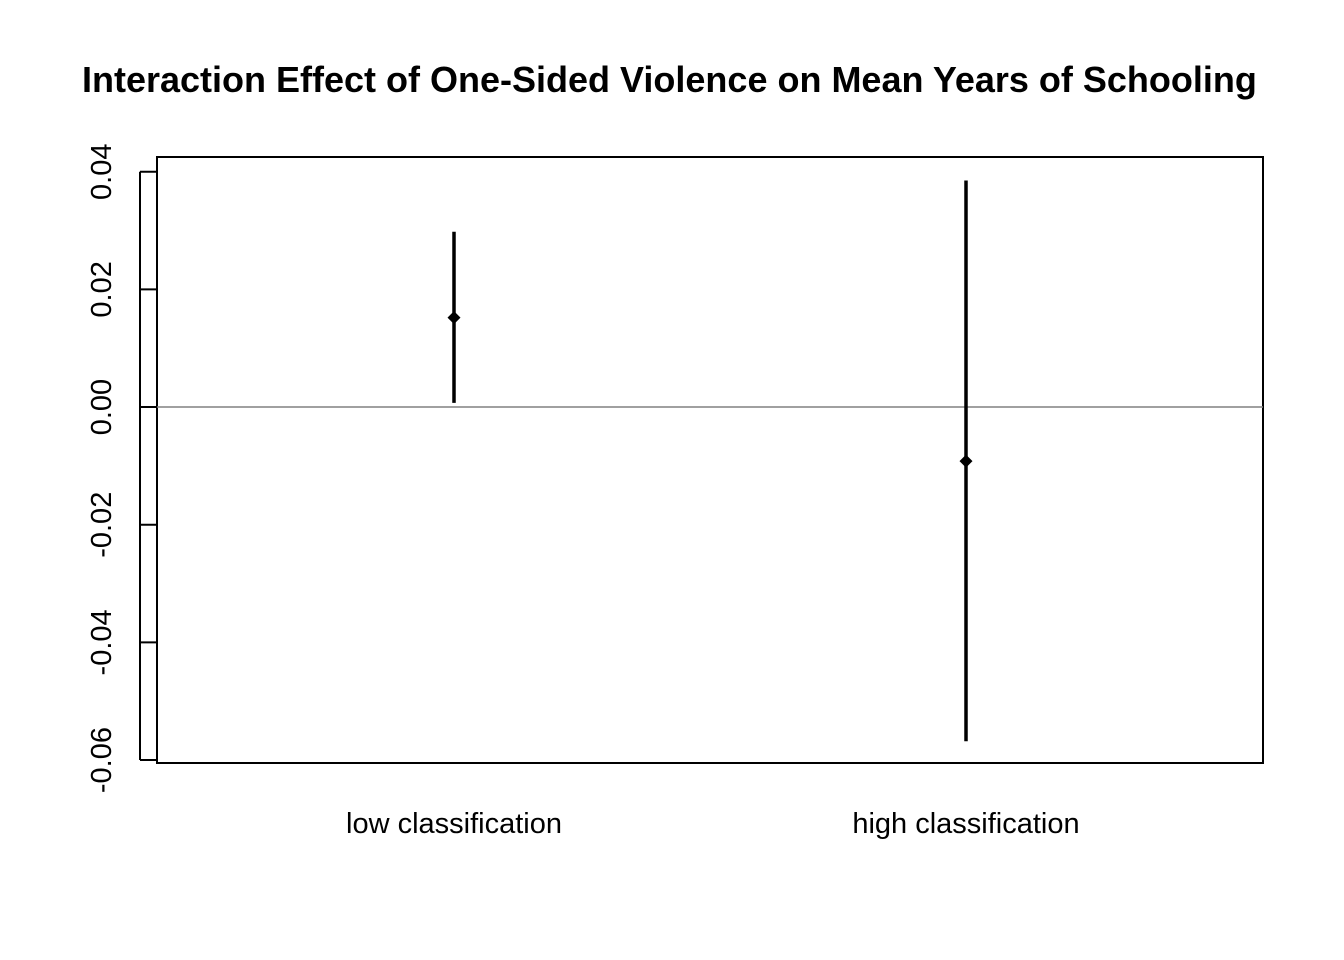 Image resolution: width=1344 pixels, height=960 pixels. Describe the element at coordinates (121, 468) in the screenshot. I see `y-axis: -0.06 -0.04 -0.02 0.00 0.02 0.04` at that location.